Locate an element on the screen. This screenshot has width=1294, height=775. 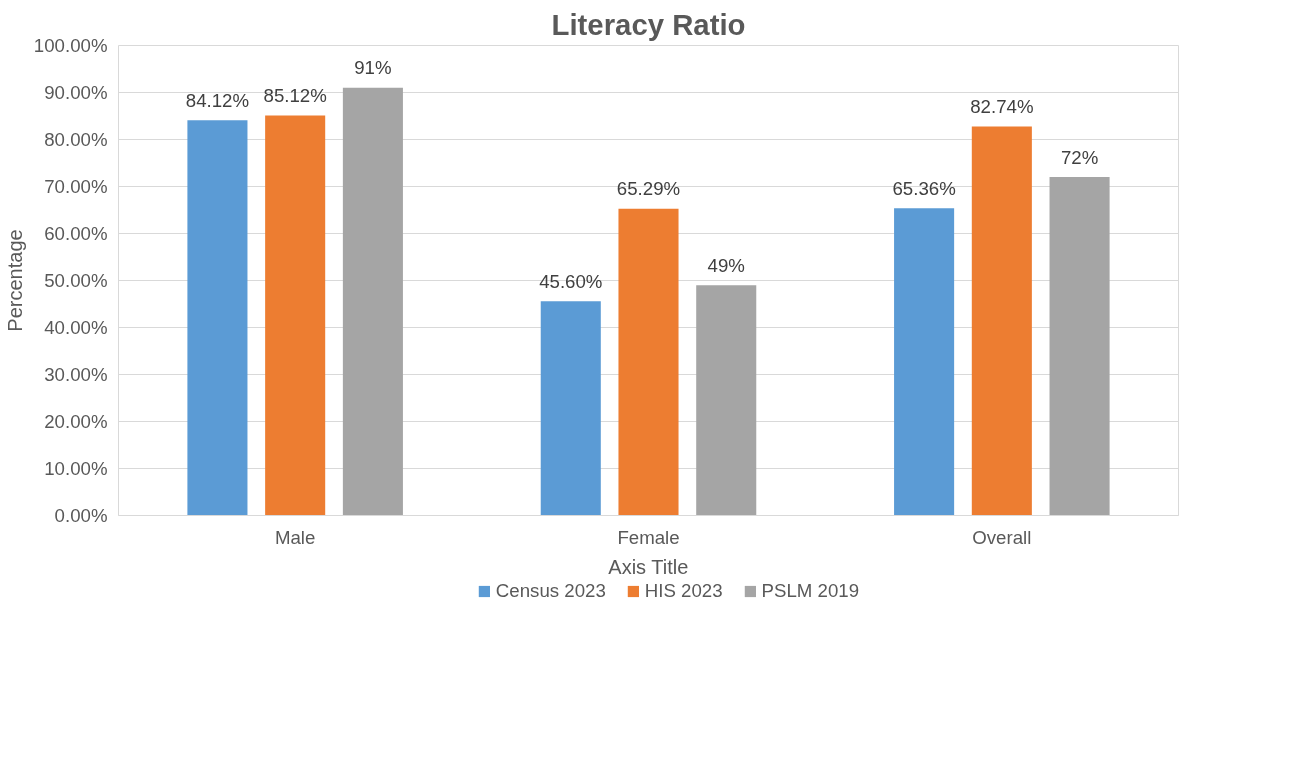
y-tick-label: 70.00% is located at coordinates (76, 186).